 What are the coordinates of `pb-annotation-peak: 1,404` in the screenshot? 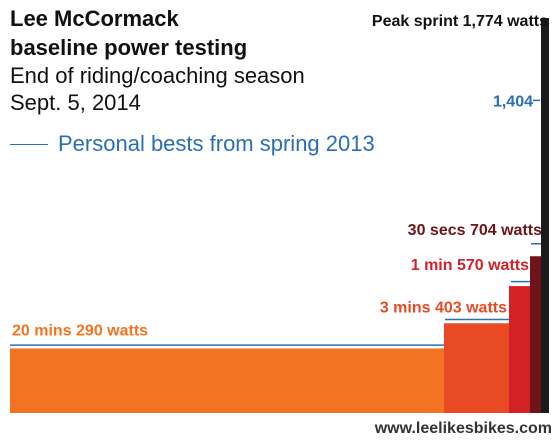 It's located at (513, 101).